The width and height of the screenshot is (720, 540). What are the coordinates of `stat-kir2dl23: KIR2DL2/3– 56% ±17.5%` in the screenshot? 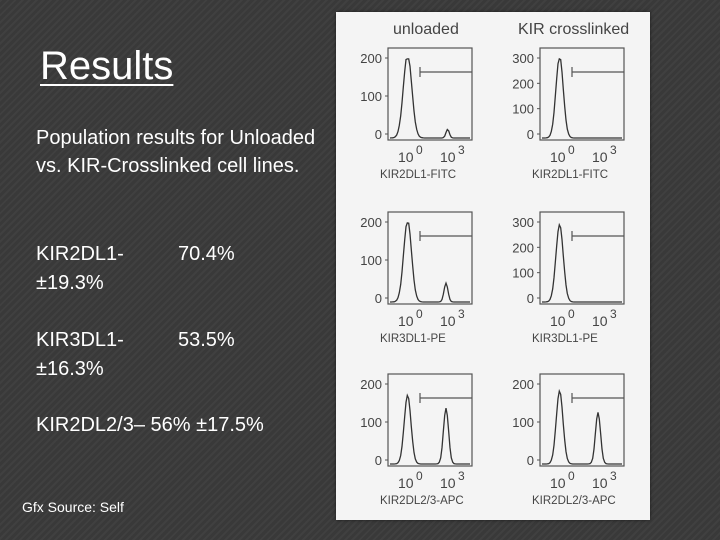 It's located at (150, 425).